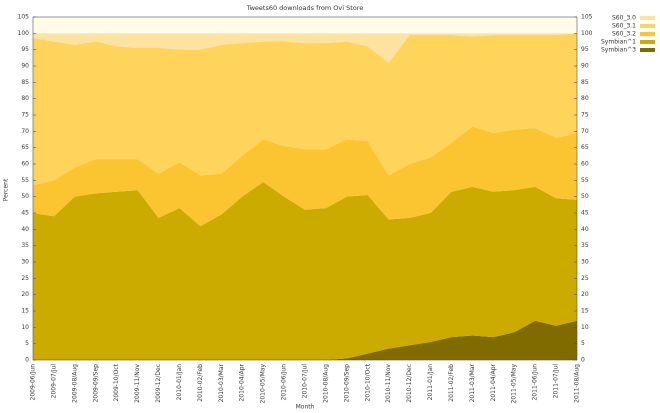 The height and width of the screenshot is (413, 660). Describe the element at coordinates (25, 278) in the screenshot. I see `y-tick-label: 25` at that location.